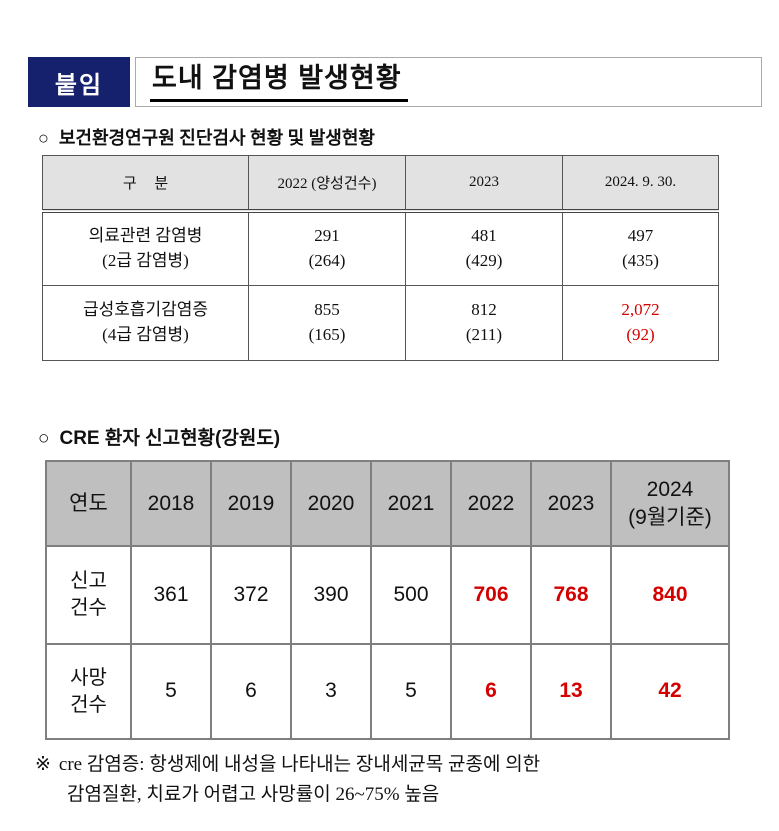  I want to click on cell-subvalue: (165), so click(327, 334).